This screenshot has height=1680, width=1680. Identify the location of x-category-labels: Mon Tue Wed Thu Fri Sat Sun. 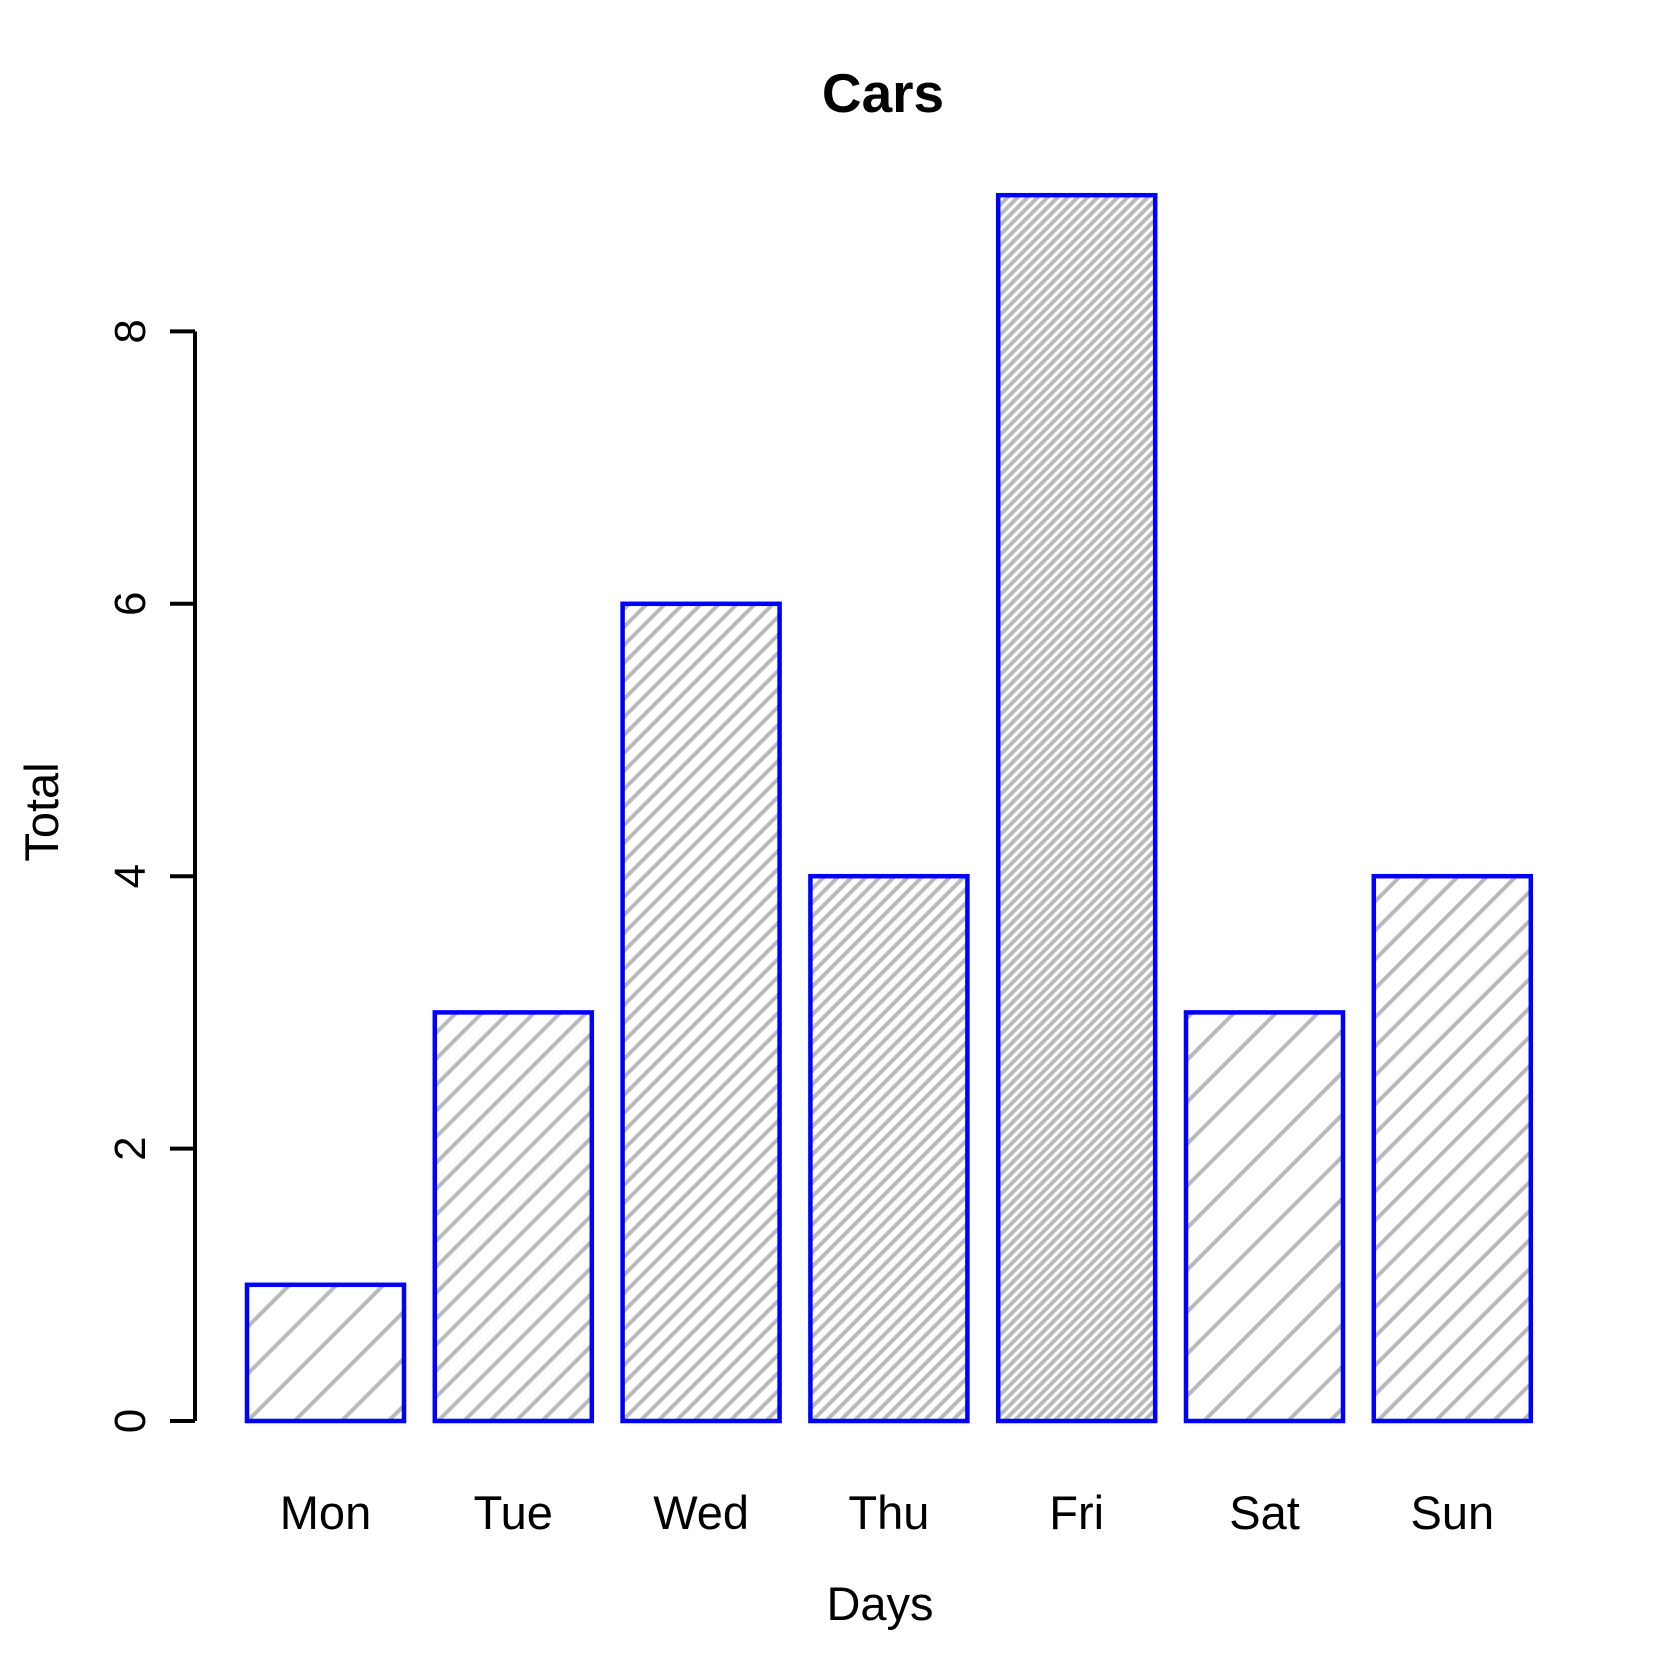
(887, 1512).